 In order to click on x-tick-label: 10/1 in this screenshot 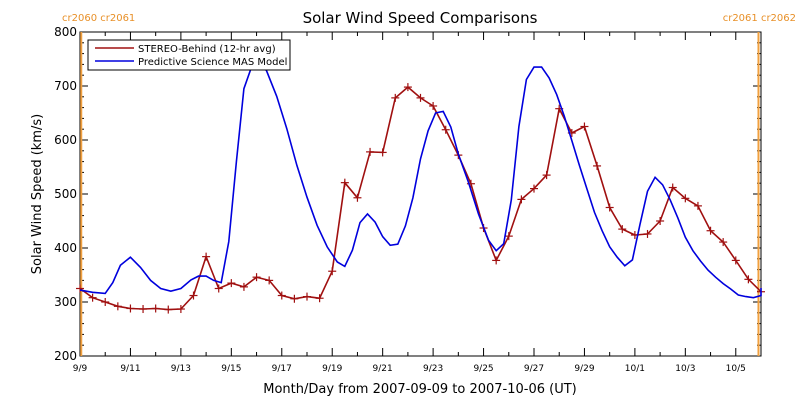, I will do `click(635, 369)`.